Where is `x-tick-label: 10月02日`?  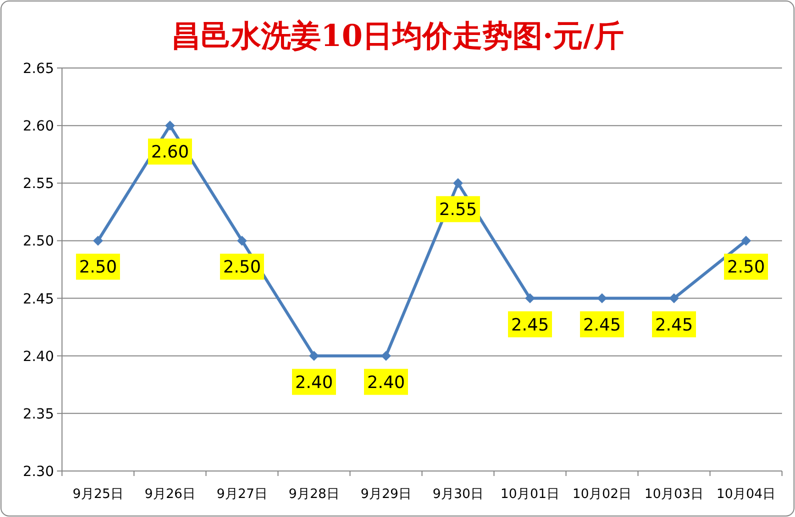
x-tick-label: 10月02日 is located at coordinates (602, 494).